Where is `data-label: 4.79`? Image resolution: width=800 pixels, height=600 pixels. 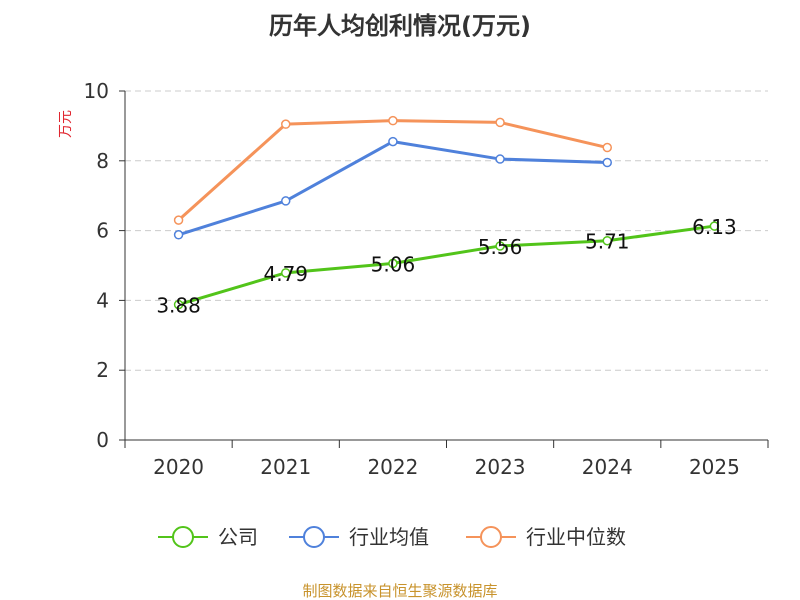
data-label: 4.79 is located at coordinates (285, 274).